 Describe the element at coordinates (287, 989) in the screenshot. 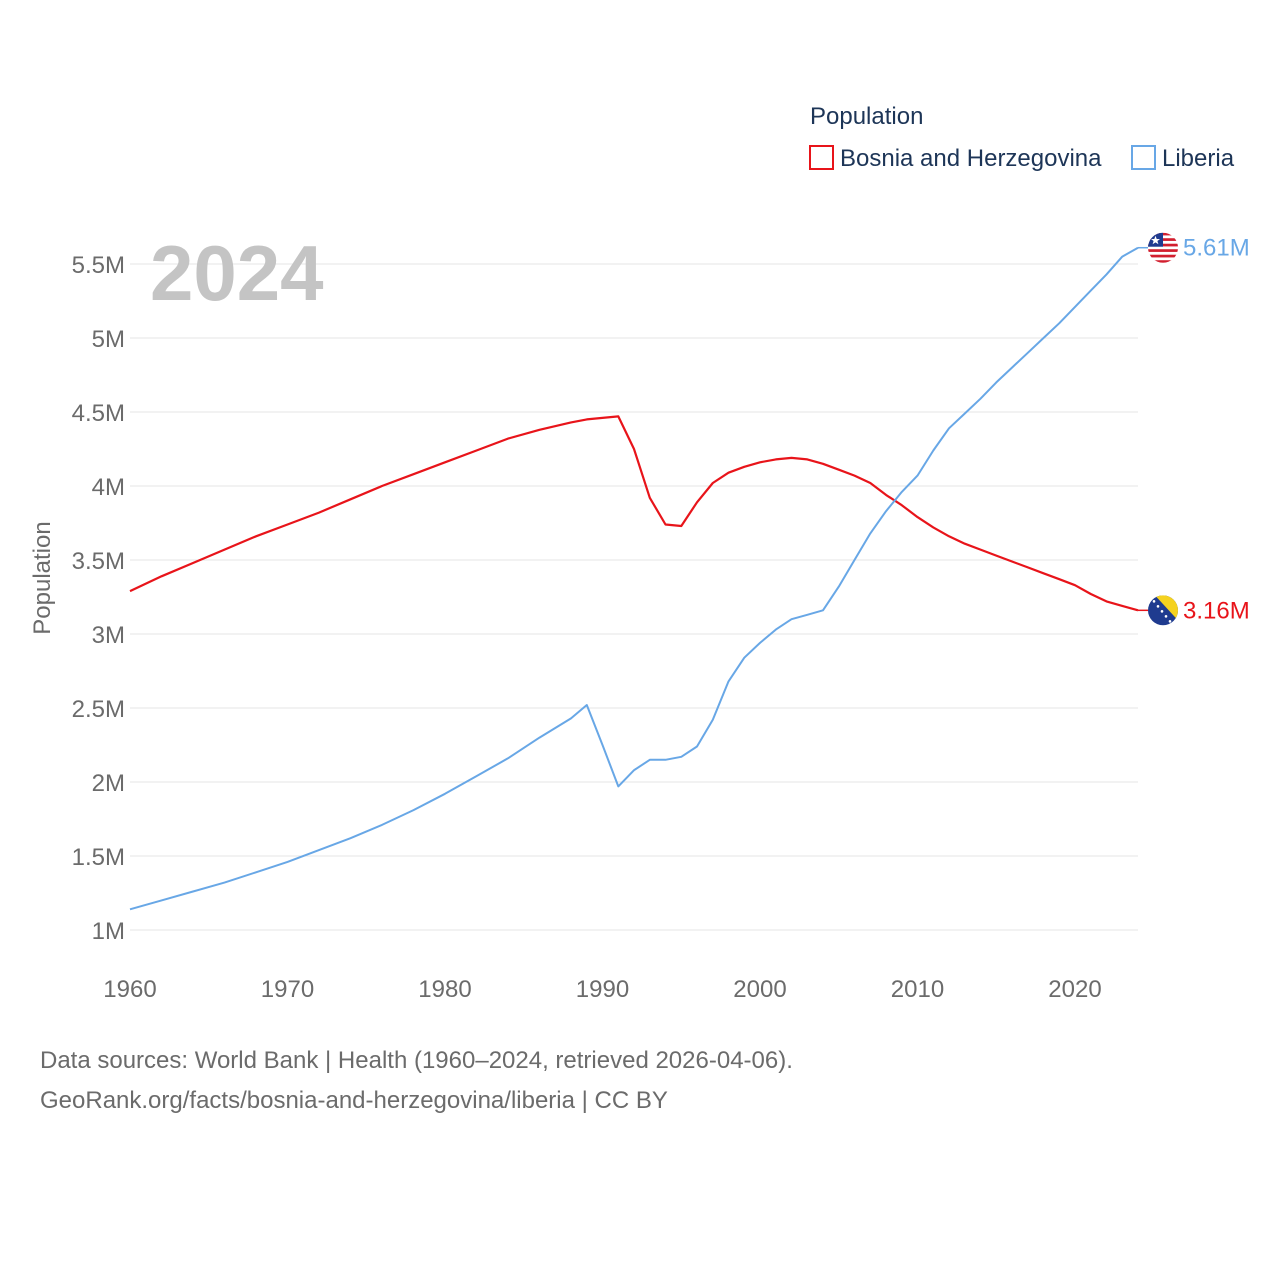

I see `x-tick-label: 1970` at that location.